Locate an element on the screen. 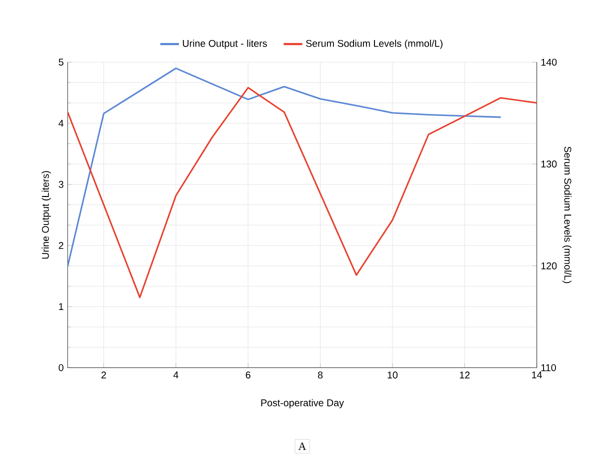 This screenshot has height=468, width=599. text: A is located at coordinates (302, 446).